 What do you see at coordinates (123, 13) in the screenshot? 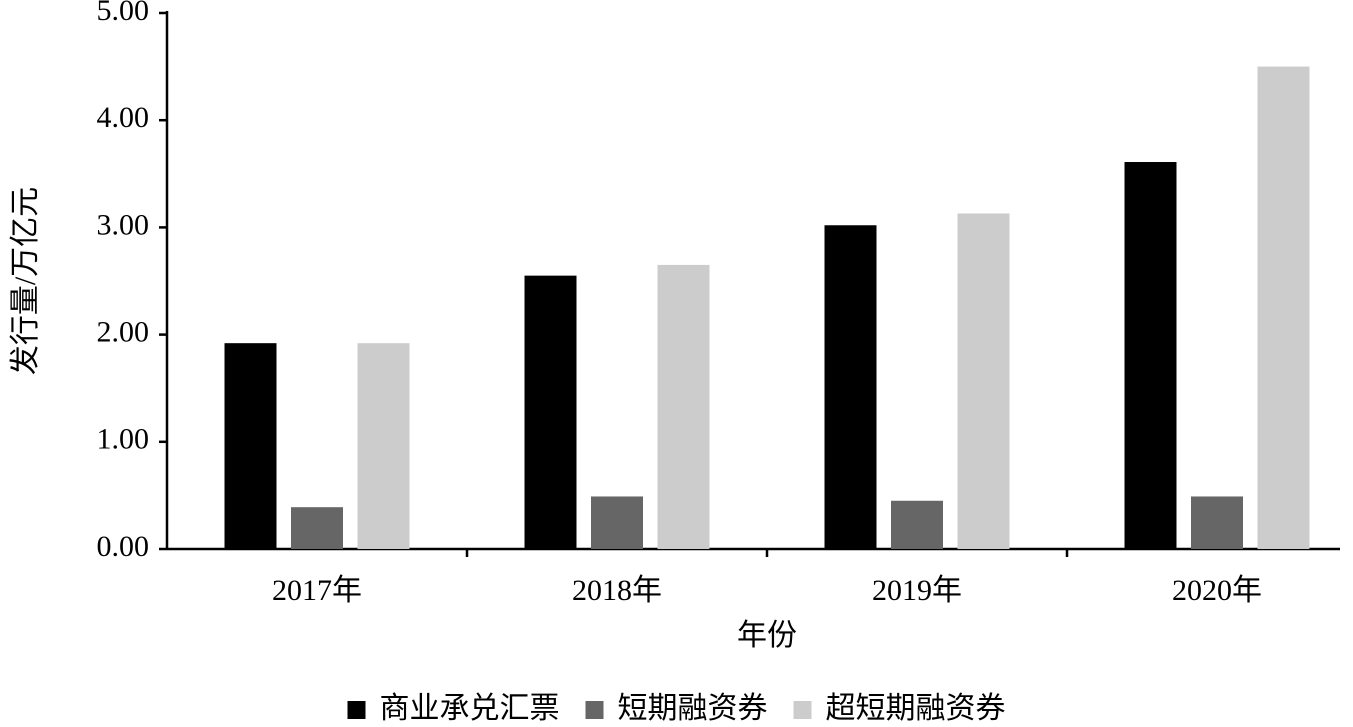
I see `y-tick-label: 5.00` at bounding box center [123, 13].